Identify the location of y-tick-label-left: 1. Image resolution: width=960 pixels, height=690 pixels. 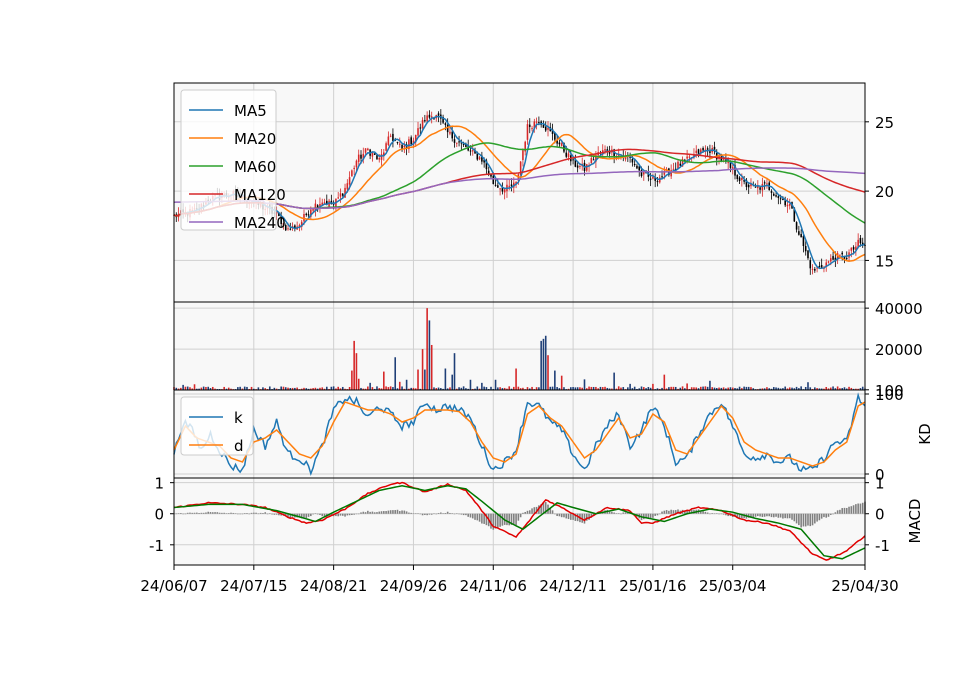
(159, 484).